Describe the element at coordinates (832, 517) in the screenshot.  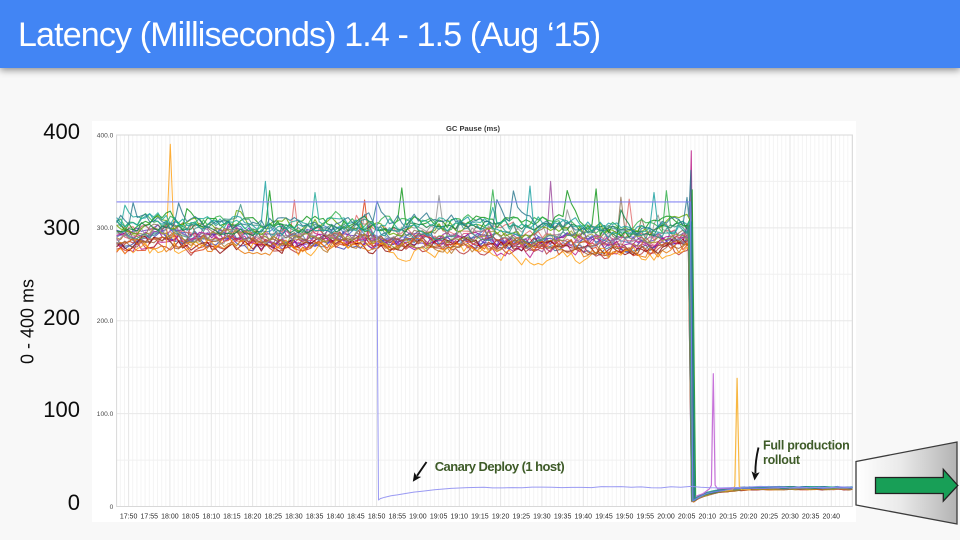
I see `svg-text: 20:40` at that location.